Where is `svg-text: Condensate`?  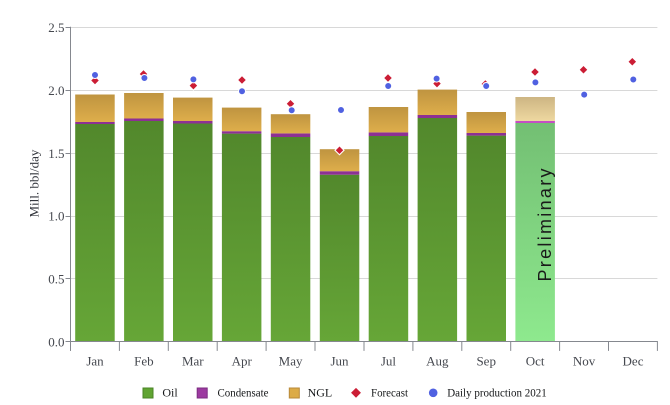 svg-text: Condensate is located at coordinates (243, 393).